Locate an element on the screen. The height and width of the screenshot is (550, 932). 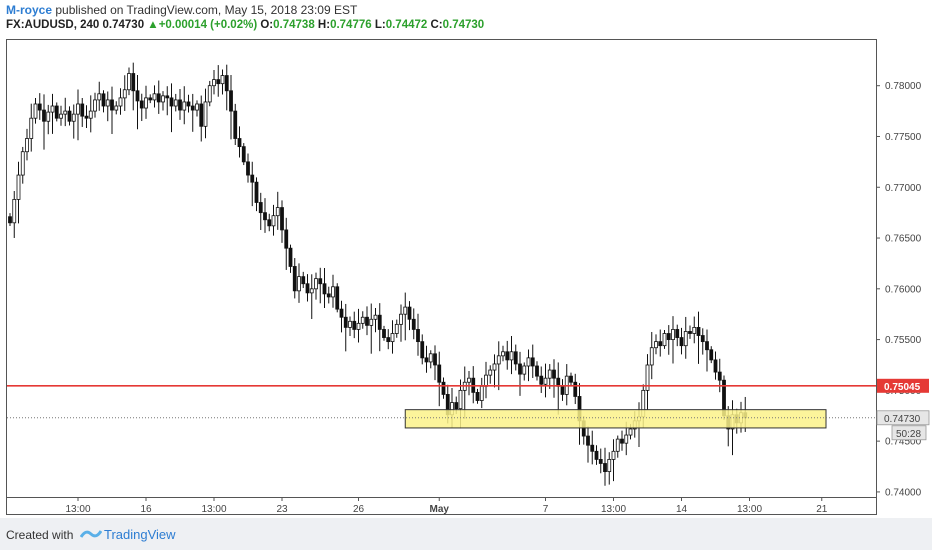
author-name: M-royce is located at coordinates (29, 10).